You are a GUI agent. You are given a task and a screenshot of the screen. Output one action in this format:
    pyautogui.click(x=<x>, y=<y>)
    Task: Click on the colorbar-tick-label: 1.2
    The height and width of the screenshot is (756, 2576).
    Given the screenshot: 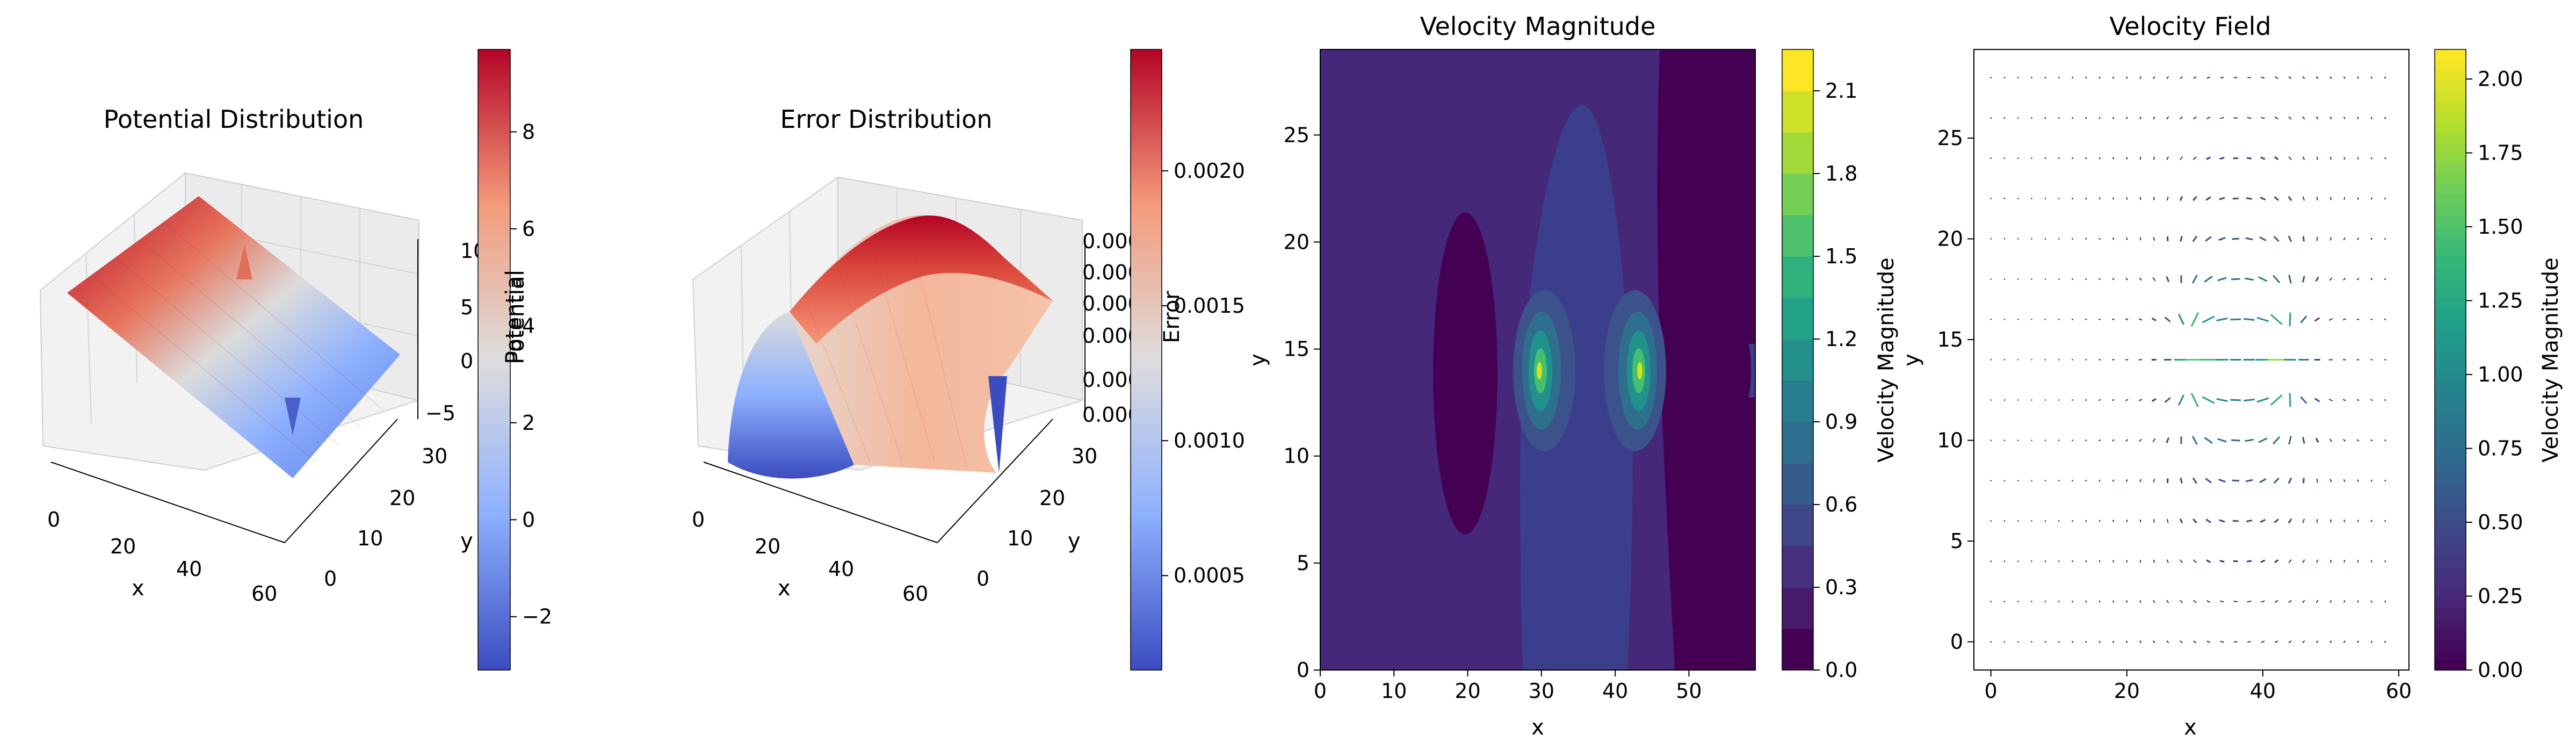 What is the action you would take?
    pyautogui.click(x=1841, y=339)
    